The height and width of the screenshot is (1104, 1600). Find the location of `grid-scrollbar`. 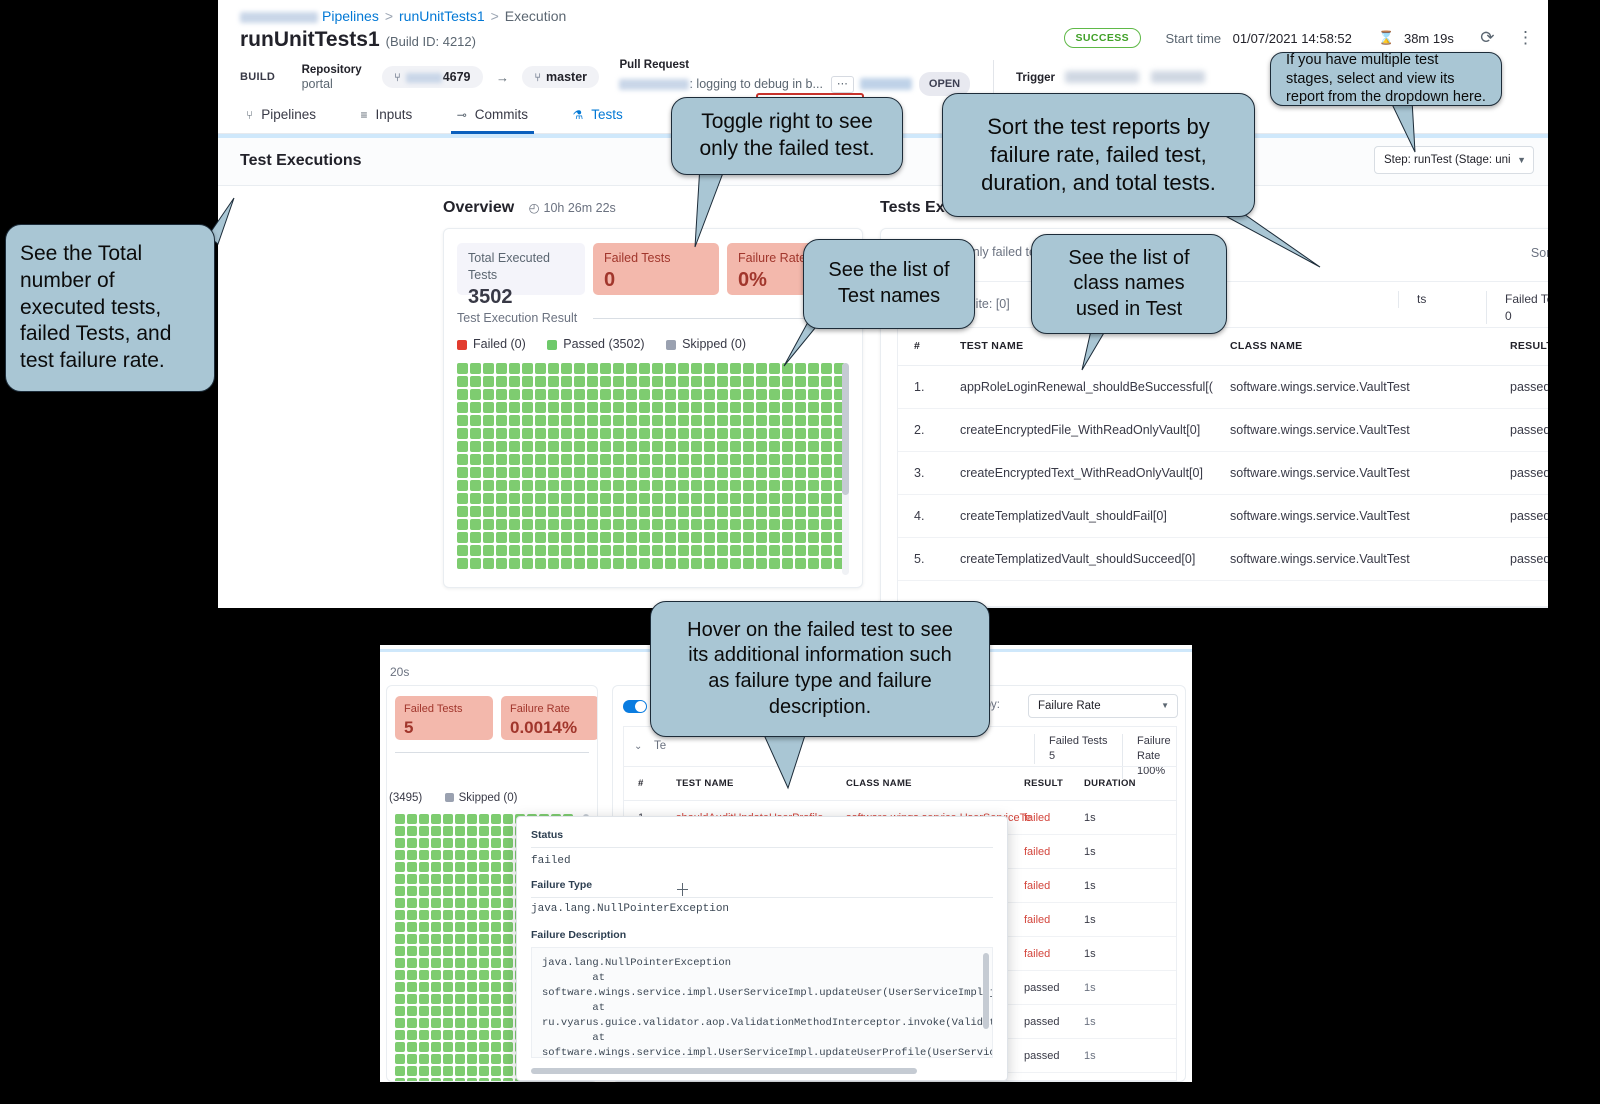

grid-scrollbar is located at coordinates (845, 469).